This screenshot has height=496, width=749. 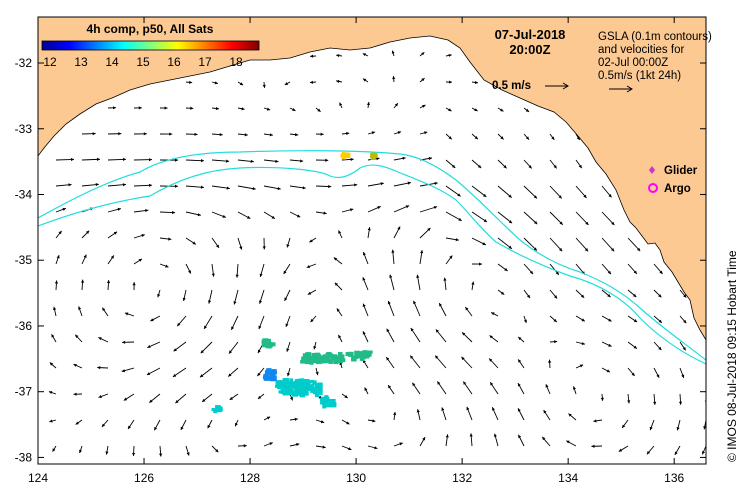 I want to click on colorbar-tick-labels: 12 13 14 15 16 17 18, so click(x=143, y=62).